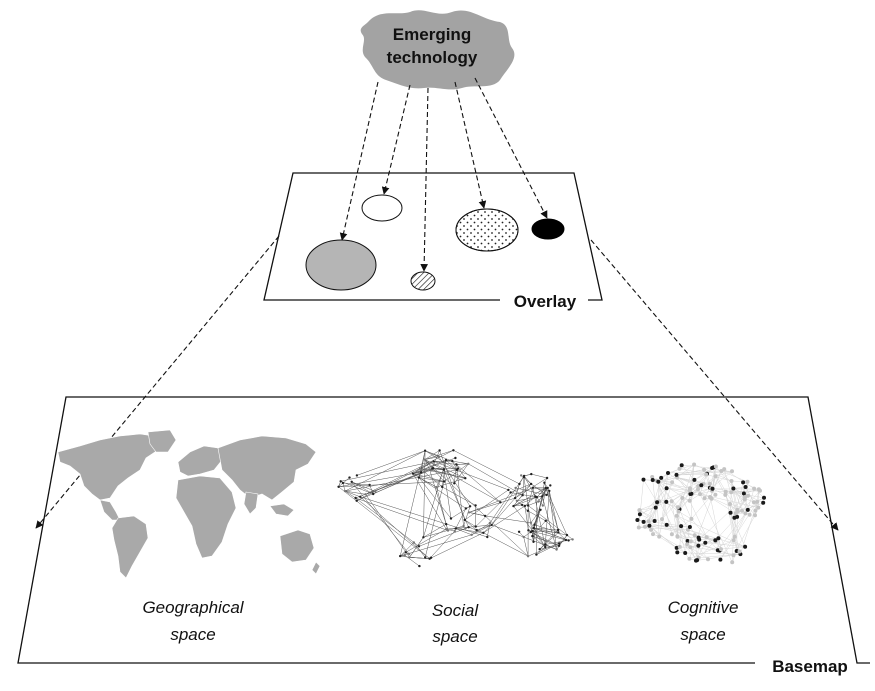 This screenshot has height=691, width=875. What do you see at coordinates (396, 139) in the screenshot?
I see `arrow-to-white-circle` at bounding box center [396, 139].